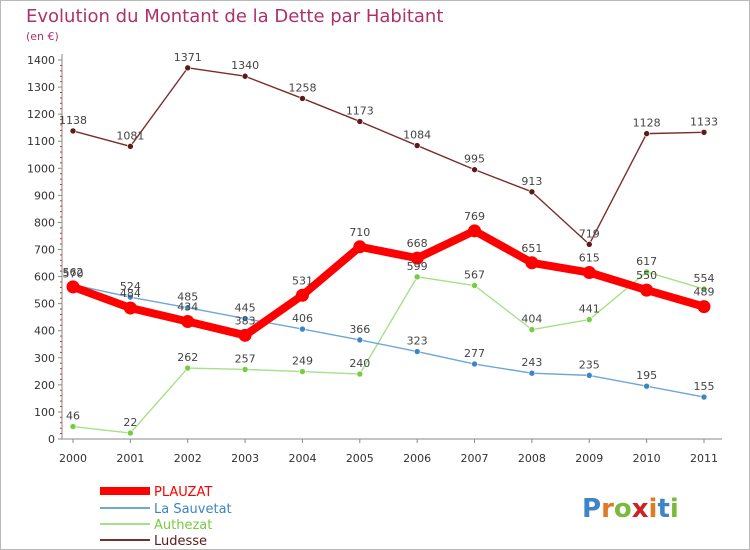 This screenshot has height=550, width=750. Describe the element at coordinates (245, 308) in the screenshot. I see `data-label-la-sauvetat: 445` at that location.